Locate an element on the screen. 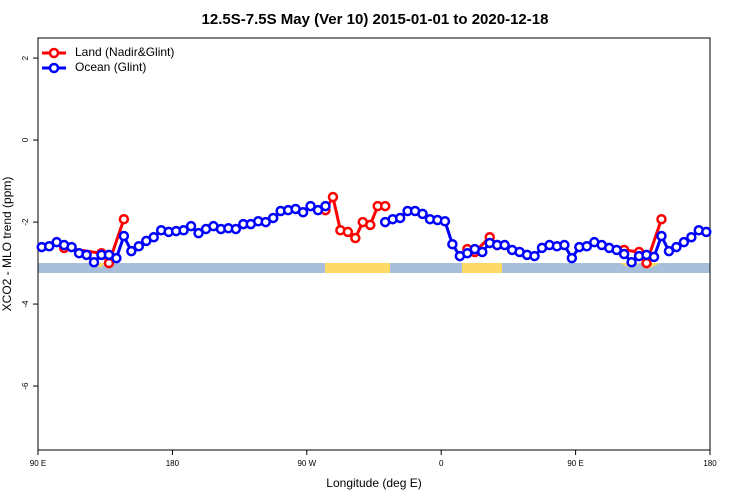 The image size is (750, 500). legend-label: Land (Nadir&Glint) is located at coordinates (124, 52).